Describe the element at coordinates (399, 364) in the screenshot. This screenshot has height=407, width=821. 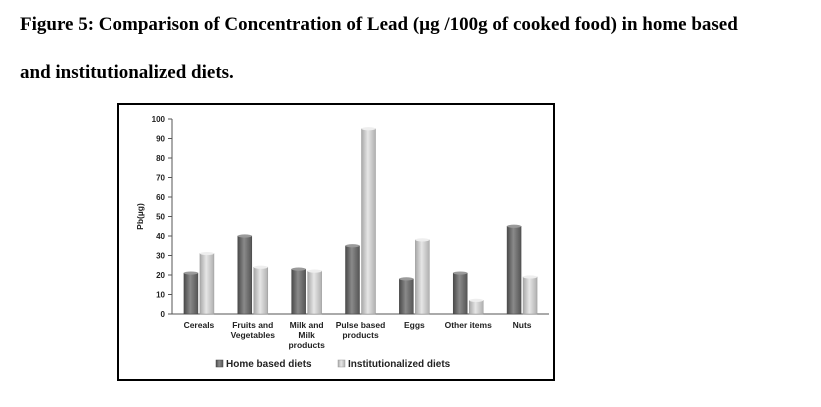
I see `legend-label-institutionalized: Institutionalized diets` at that location.